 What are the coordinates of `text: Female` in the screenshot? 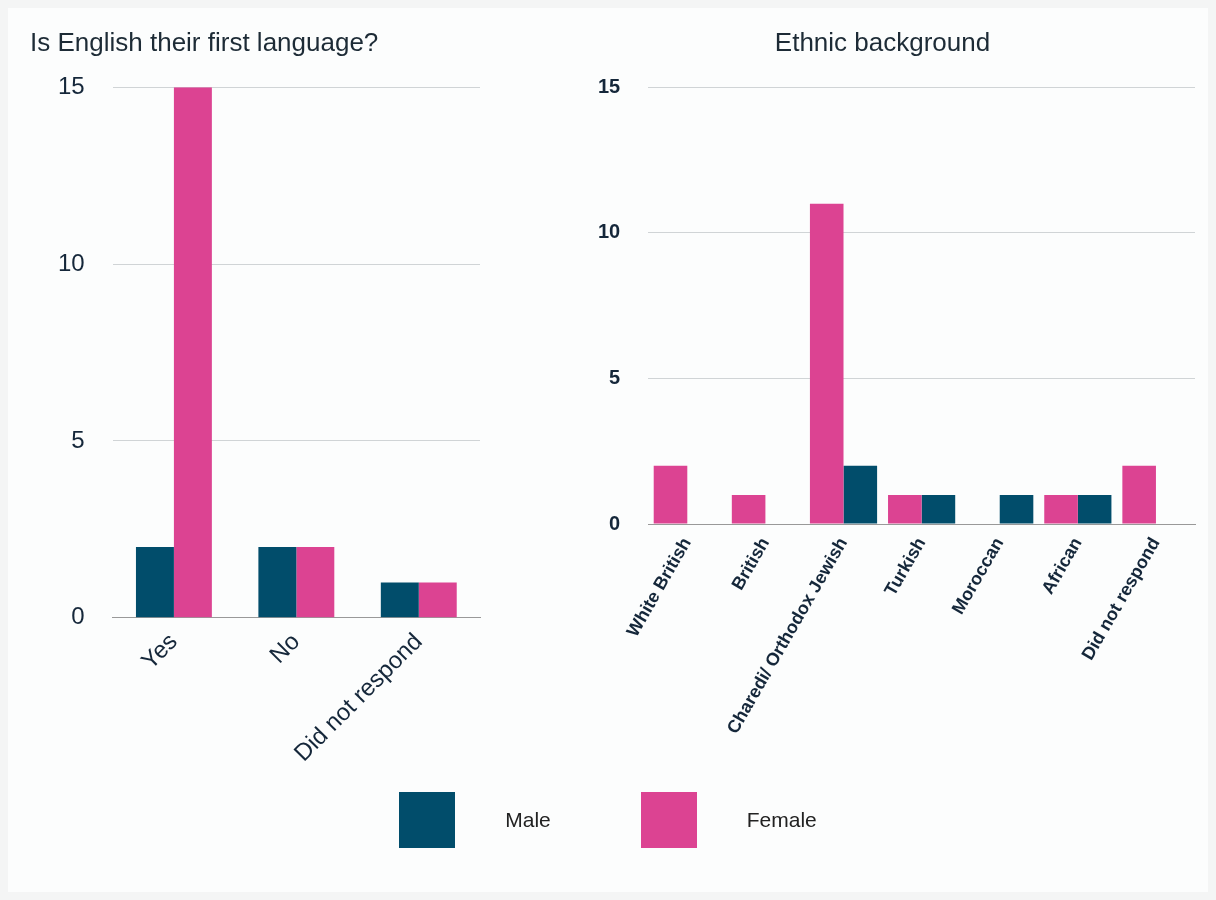 It's located at (781, 820).